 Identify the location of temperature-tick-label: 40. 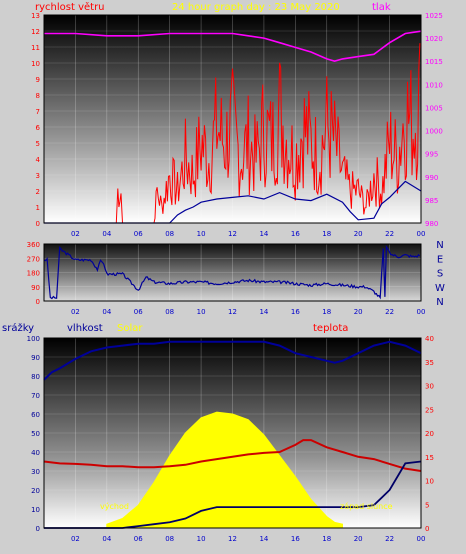
(429, 339).